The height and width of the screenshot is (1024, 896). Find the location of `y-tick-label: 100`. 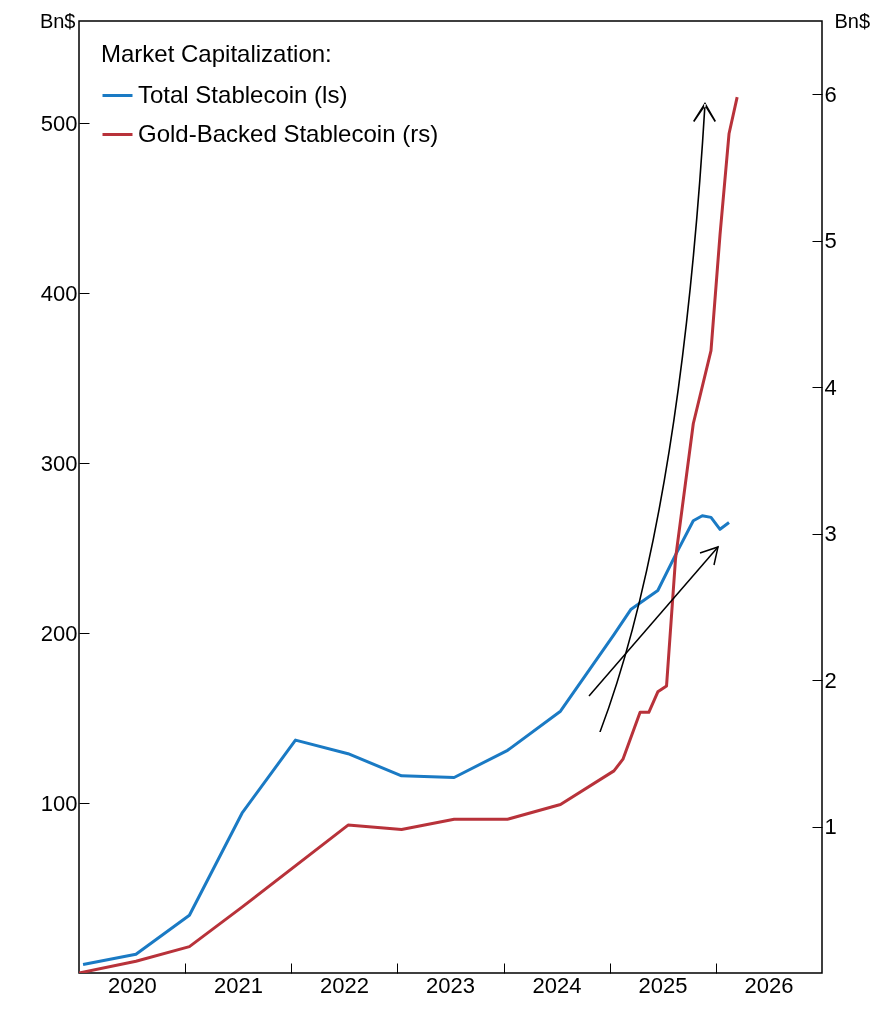

y-tick-label: 100 is located at coordinates (59, 803).